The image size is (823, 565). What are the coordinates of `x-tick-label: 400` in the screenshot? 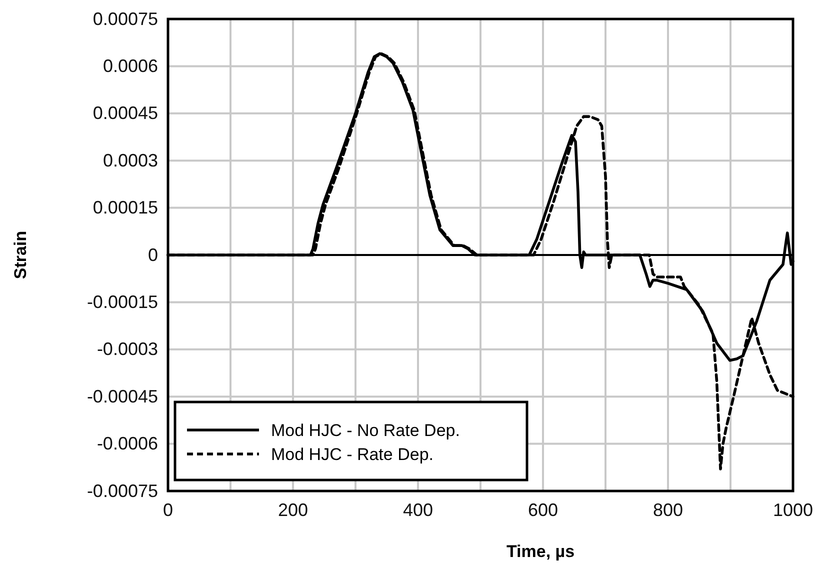 It's located at (418, 510).